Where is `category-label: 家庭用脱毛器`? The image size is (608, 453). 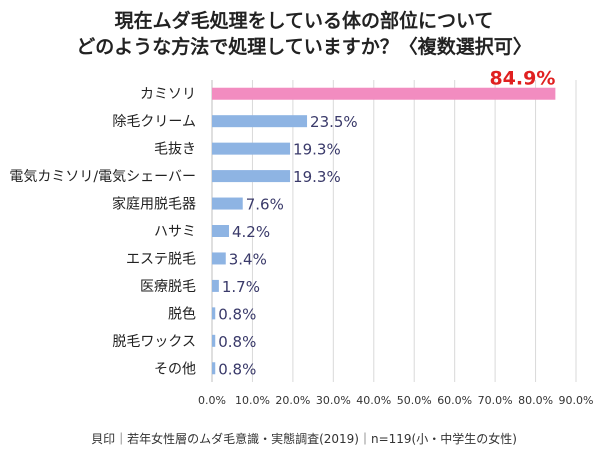
category-label: 家庭用脱毛器 is located at coordinates (154, 204).